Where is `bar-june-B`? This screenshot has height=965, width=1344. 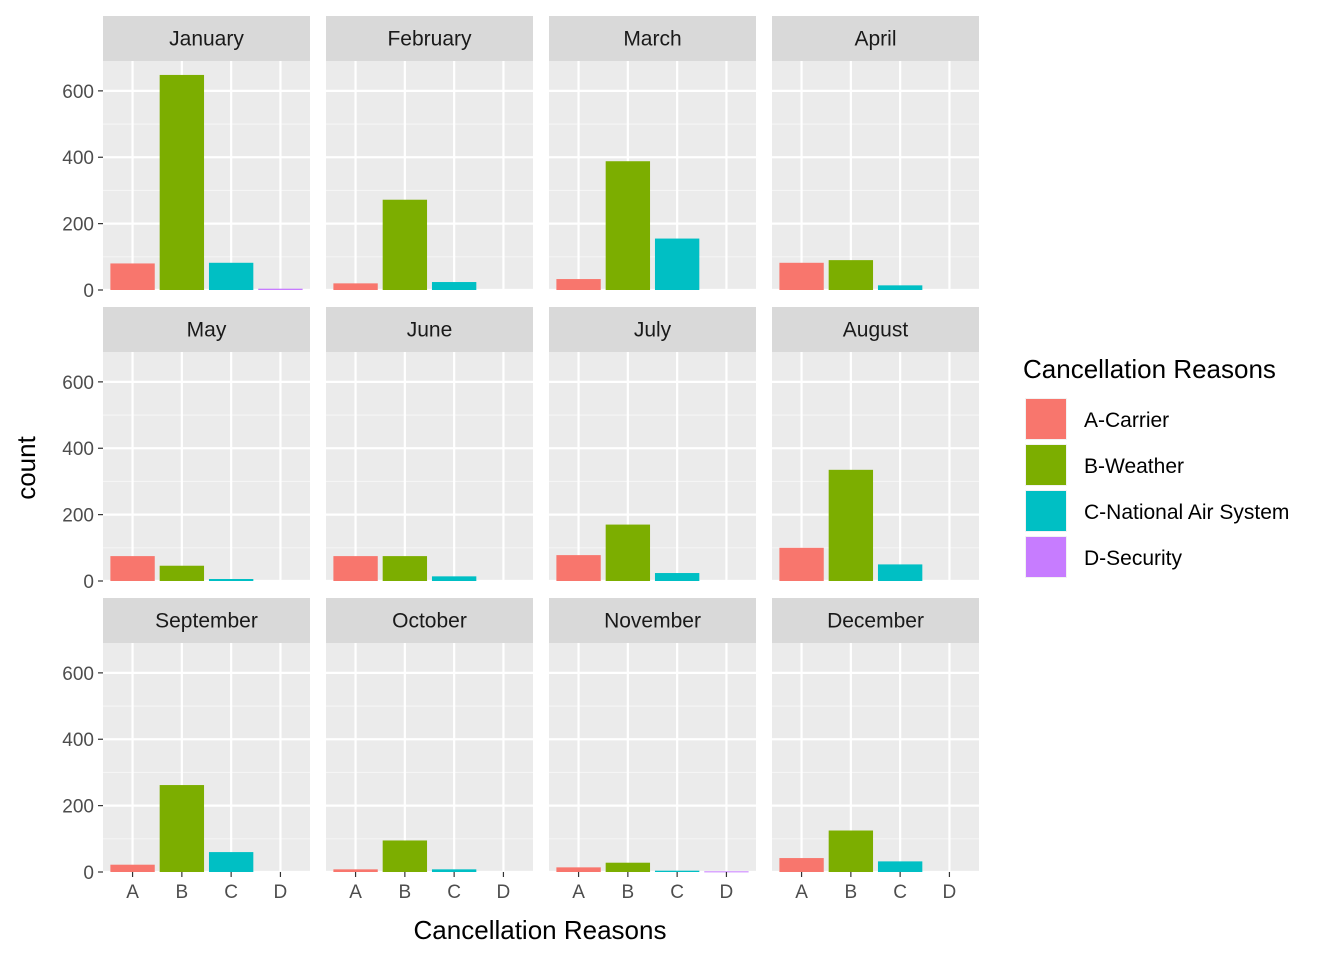
bar-june-B is located at coordinates (405, 568).